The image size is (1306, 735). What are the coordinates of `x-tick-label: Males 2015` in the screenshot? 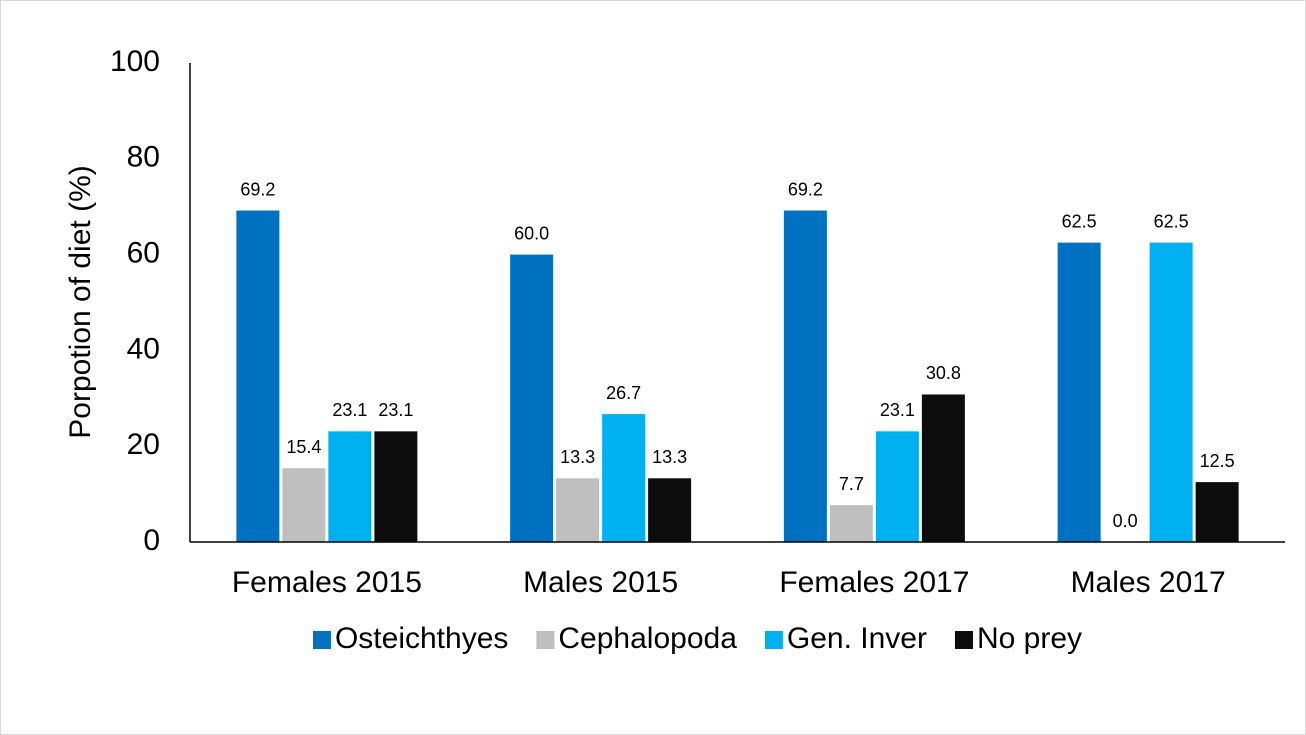 It's located at (600, 582).